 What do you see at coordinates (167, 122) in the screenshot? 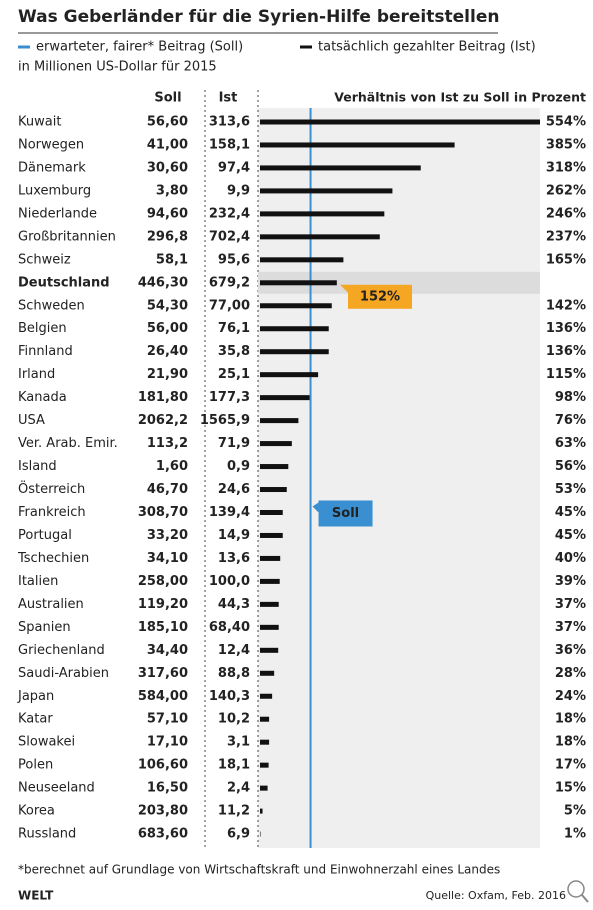
I see `soll-value: 56,60` at bounding box center [167, 122].